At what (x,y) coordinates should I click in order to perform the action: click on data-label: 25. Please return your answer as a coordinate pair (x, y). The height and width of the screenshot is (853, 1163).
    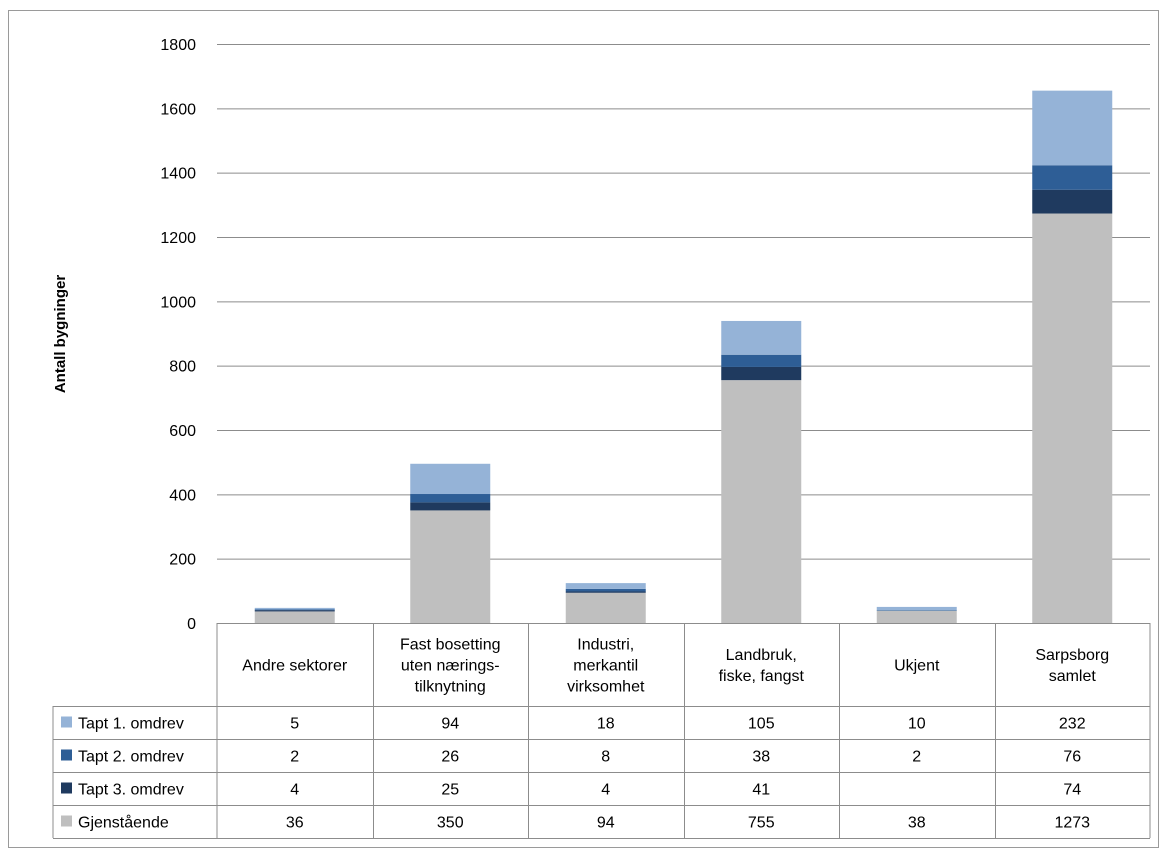
    Looking at the image, I should click on (450, 790).